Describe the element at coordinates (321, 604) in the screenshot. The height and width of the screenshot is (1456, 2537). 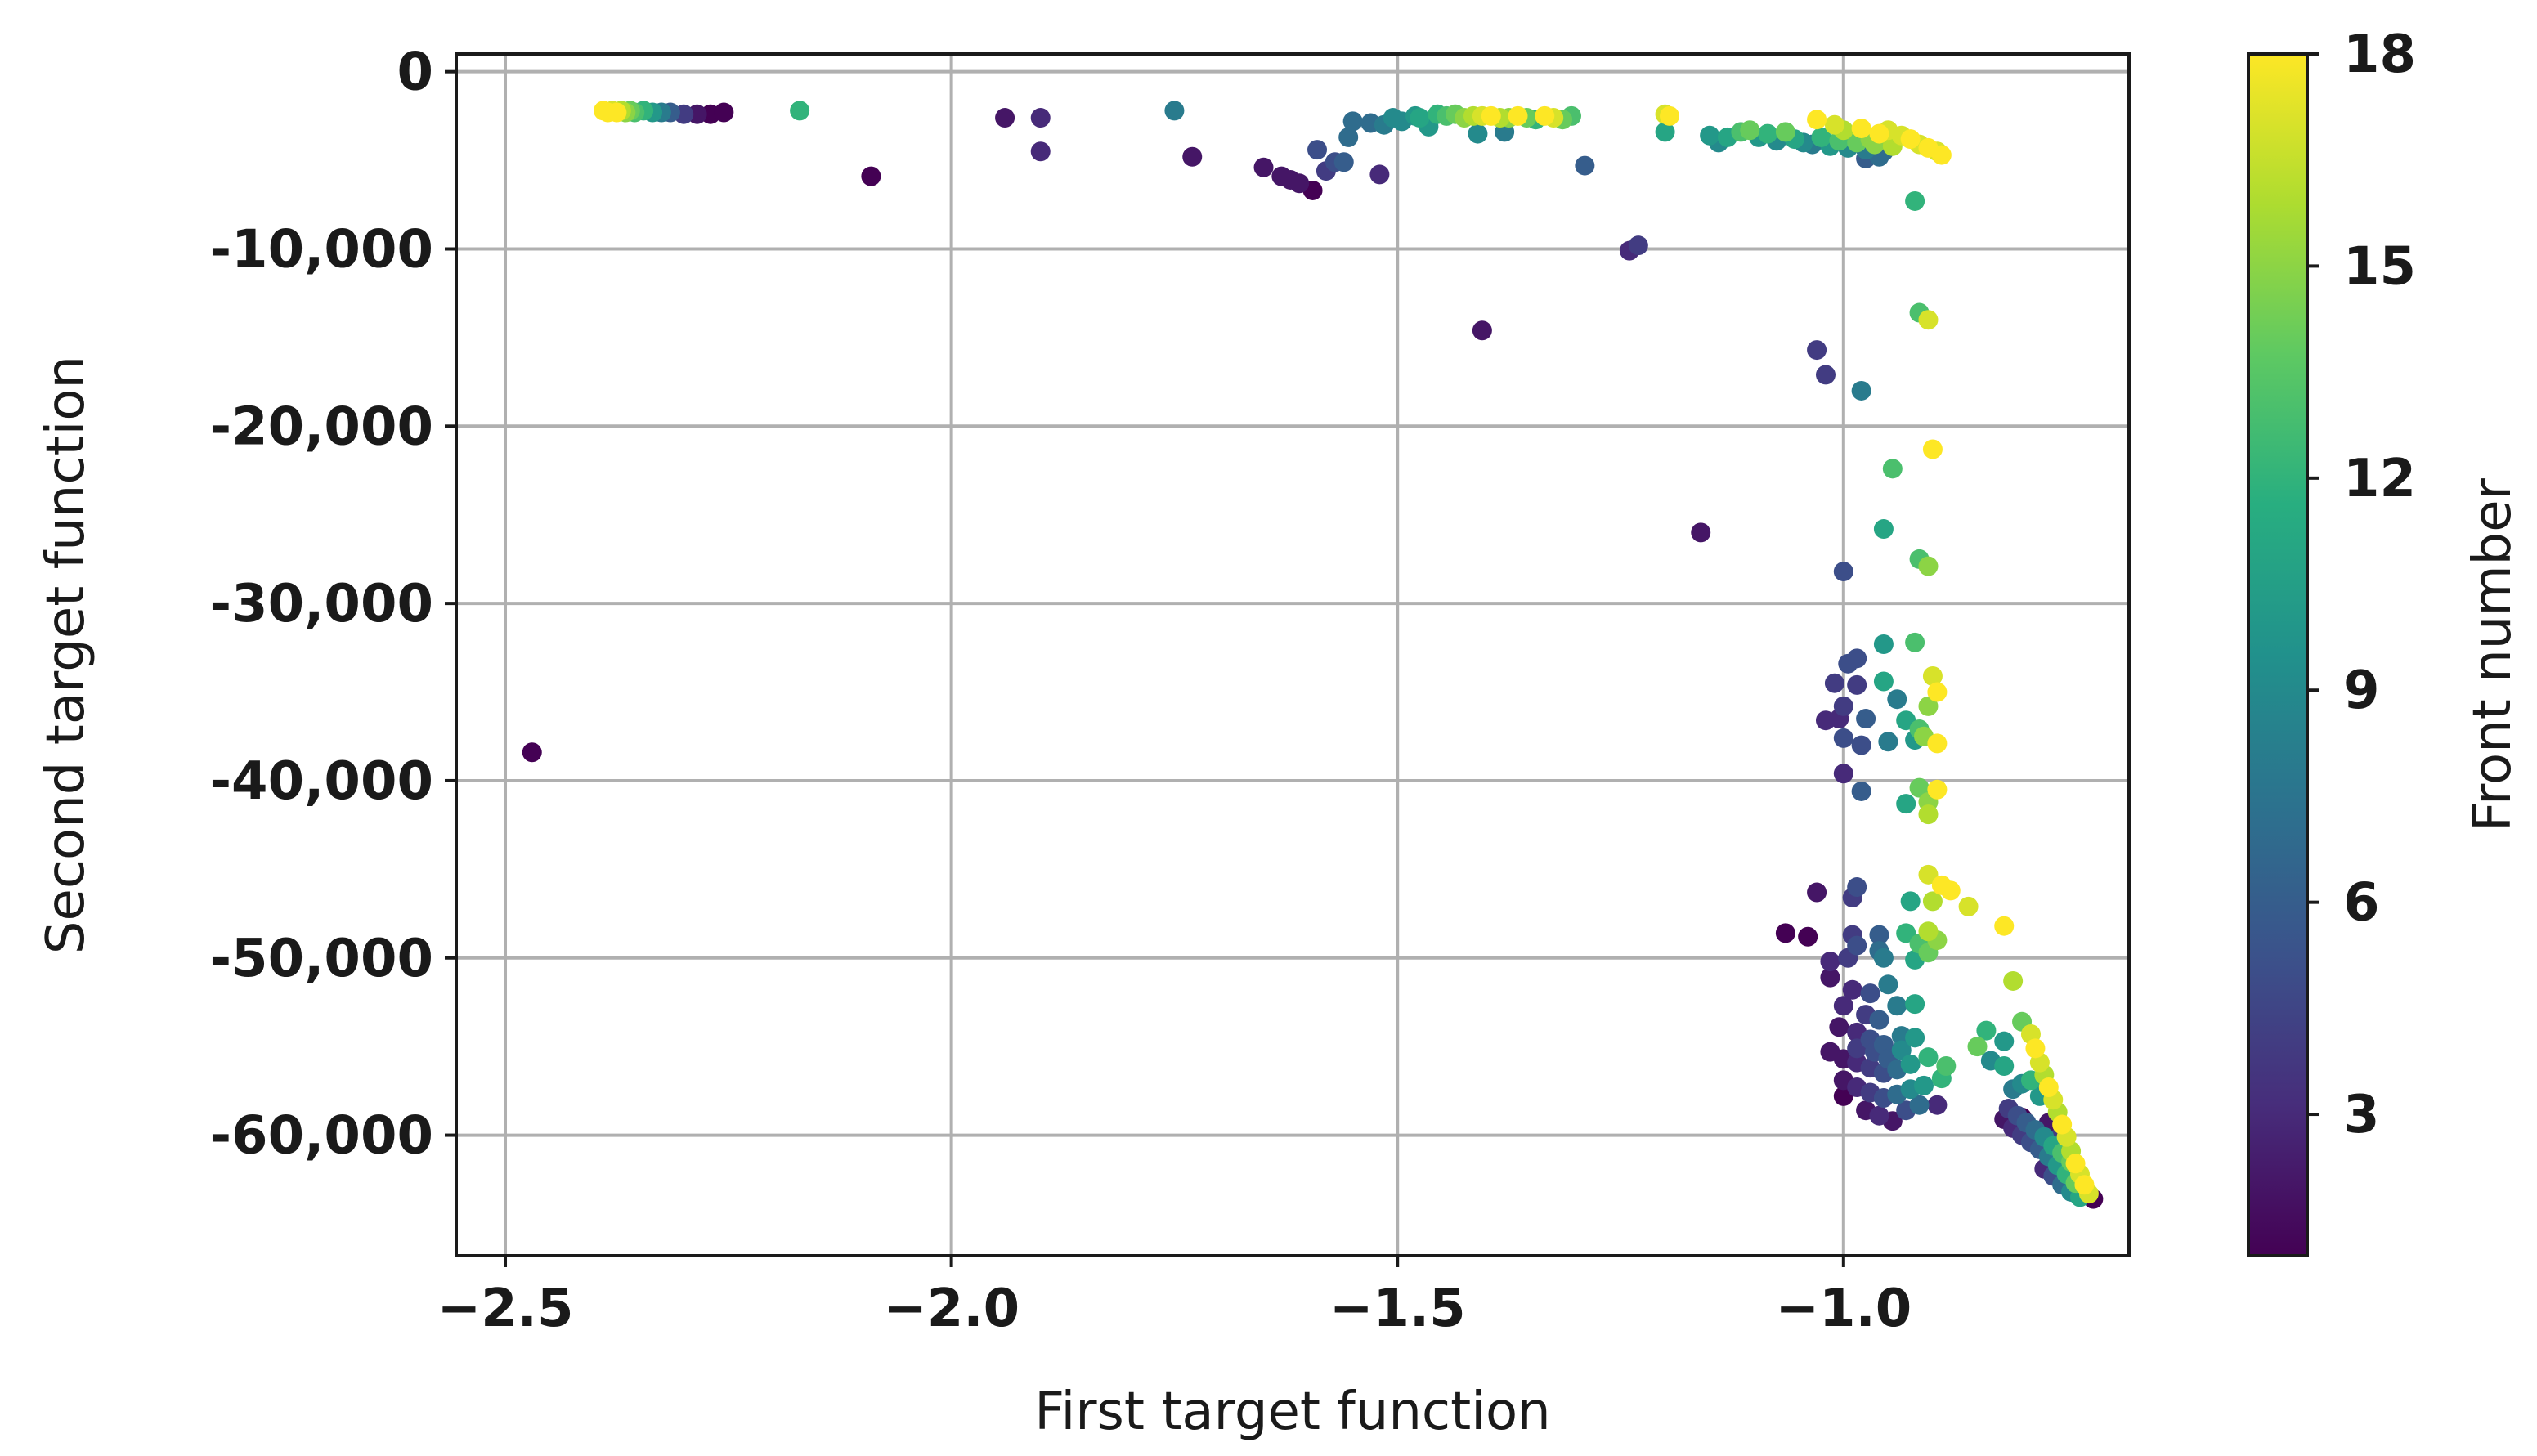
I see `y-tick-label: -30,000` at that location.